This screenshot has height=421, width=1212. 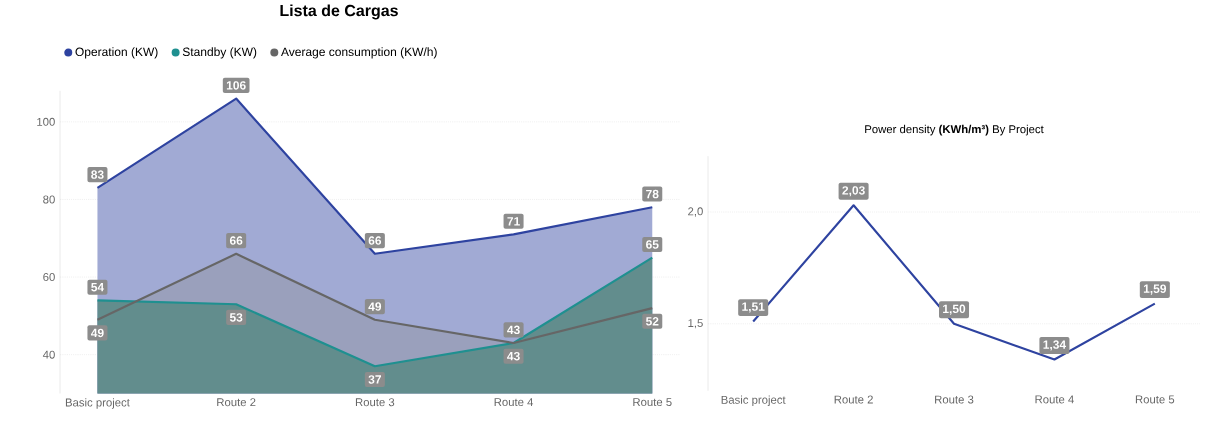 What do you see at coordinates (46, 121) in the screenshot?
I see `y-tick-label: 100` at bounding box center [46, 121].